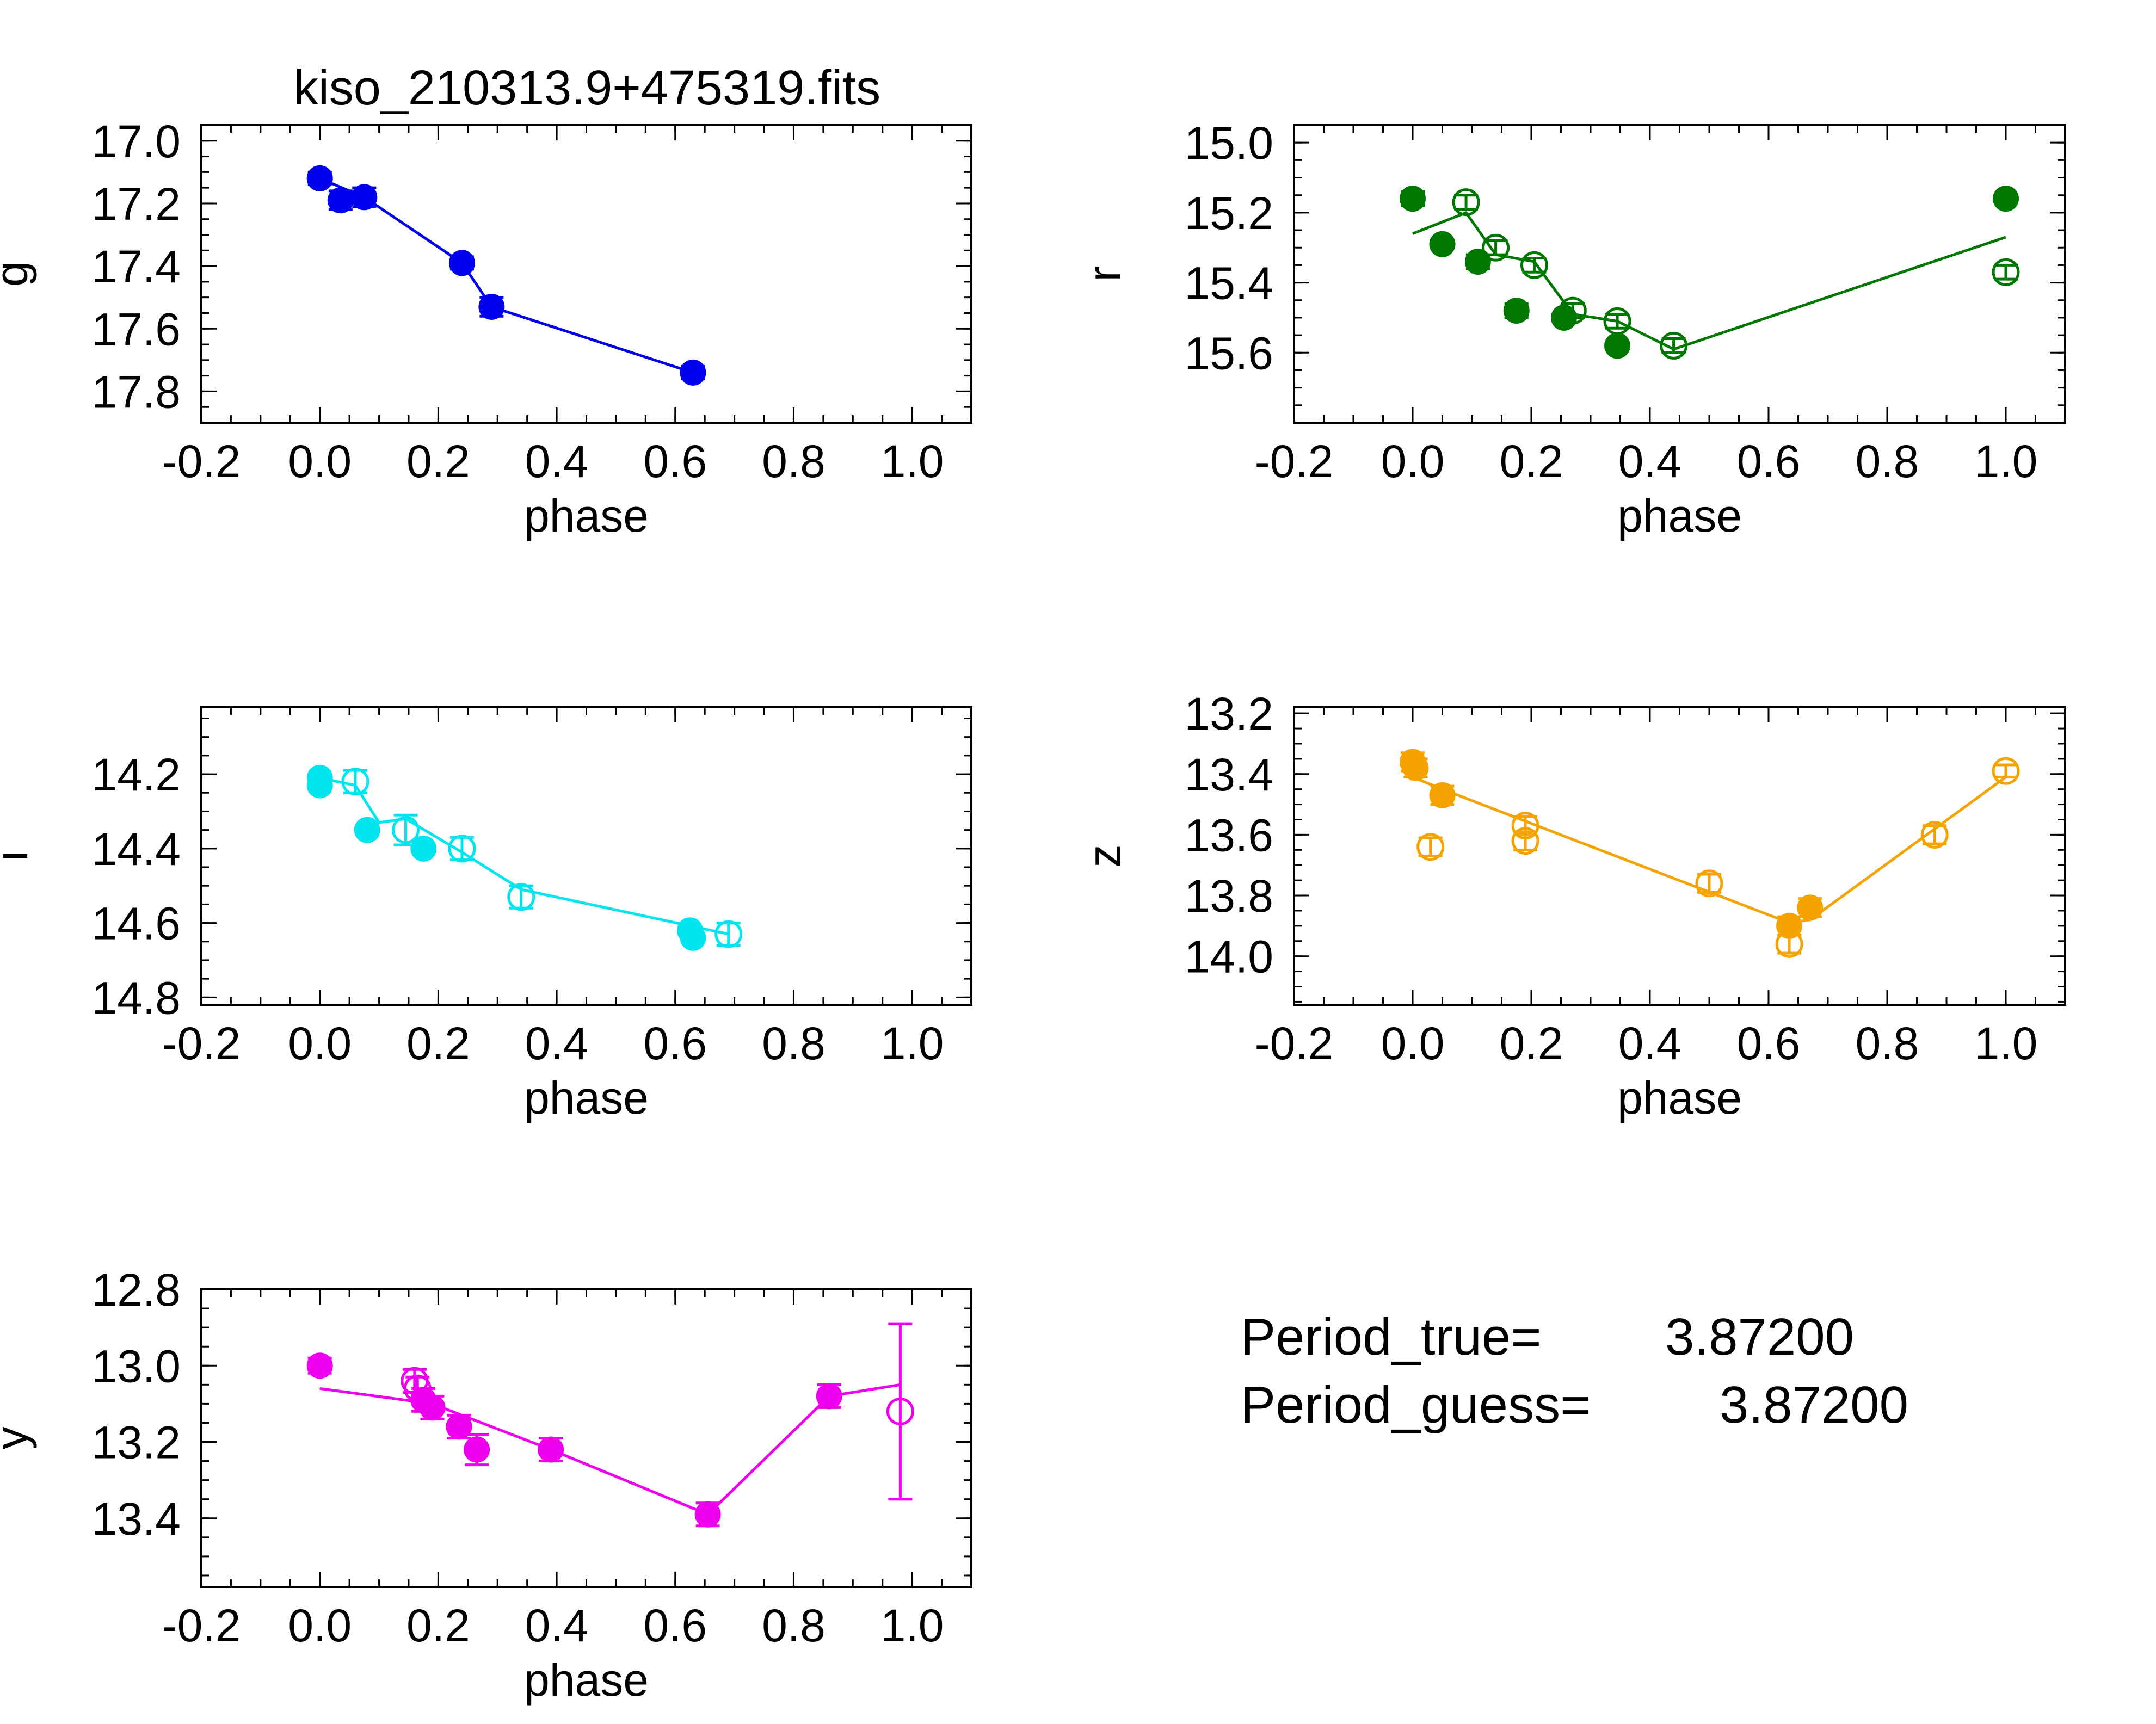 This screenshot has width=2156, height=1724. Describe the element at coordinates (136, 1366) in the screenshot. I see `y-tick-label: 13.0` at that location.